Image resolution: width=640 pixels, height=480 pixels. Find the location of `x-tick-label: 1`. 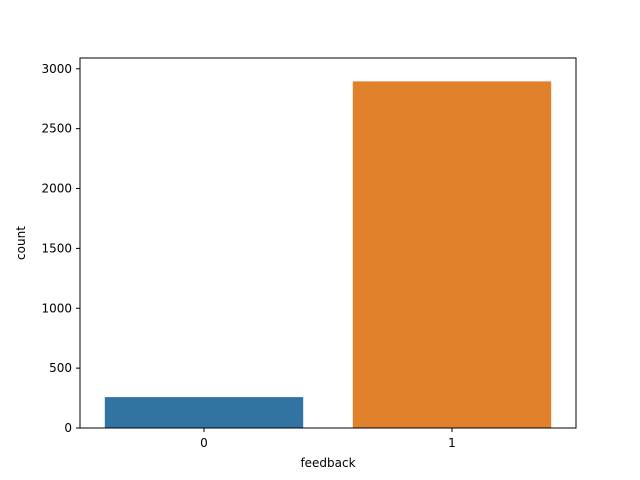

x-tick-label: 1 is located at coordinates (452, 443).